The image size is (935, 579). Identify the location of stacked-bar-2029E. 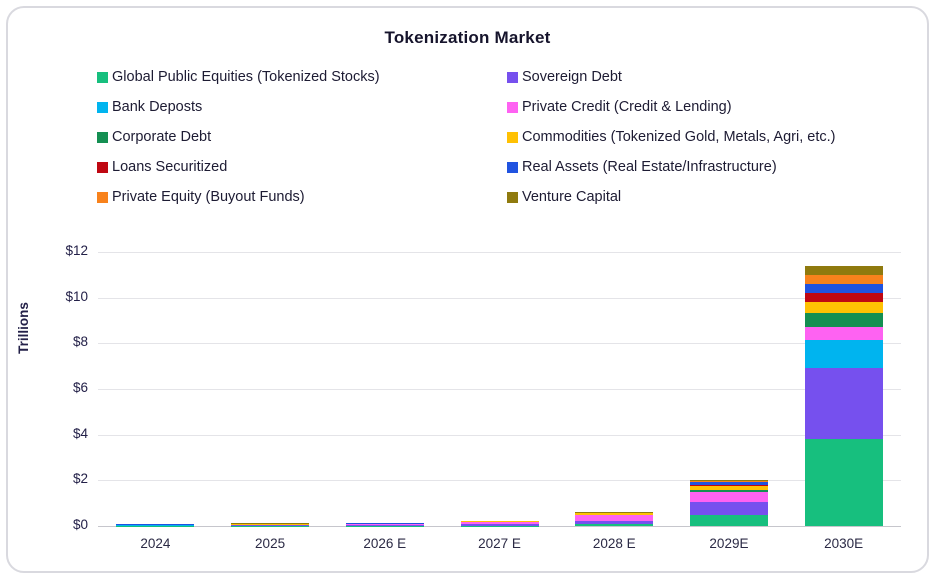
(728, 503).